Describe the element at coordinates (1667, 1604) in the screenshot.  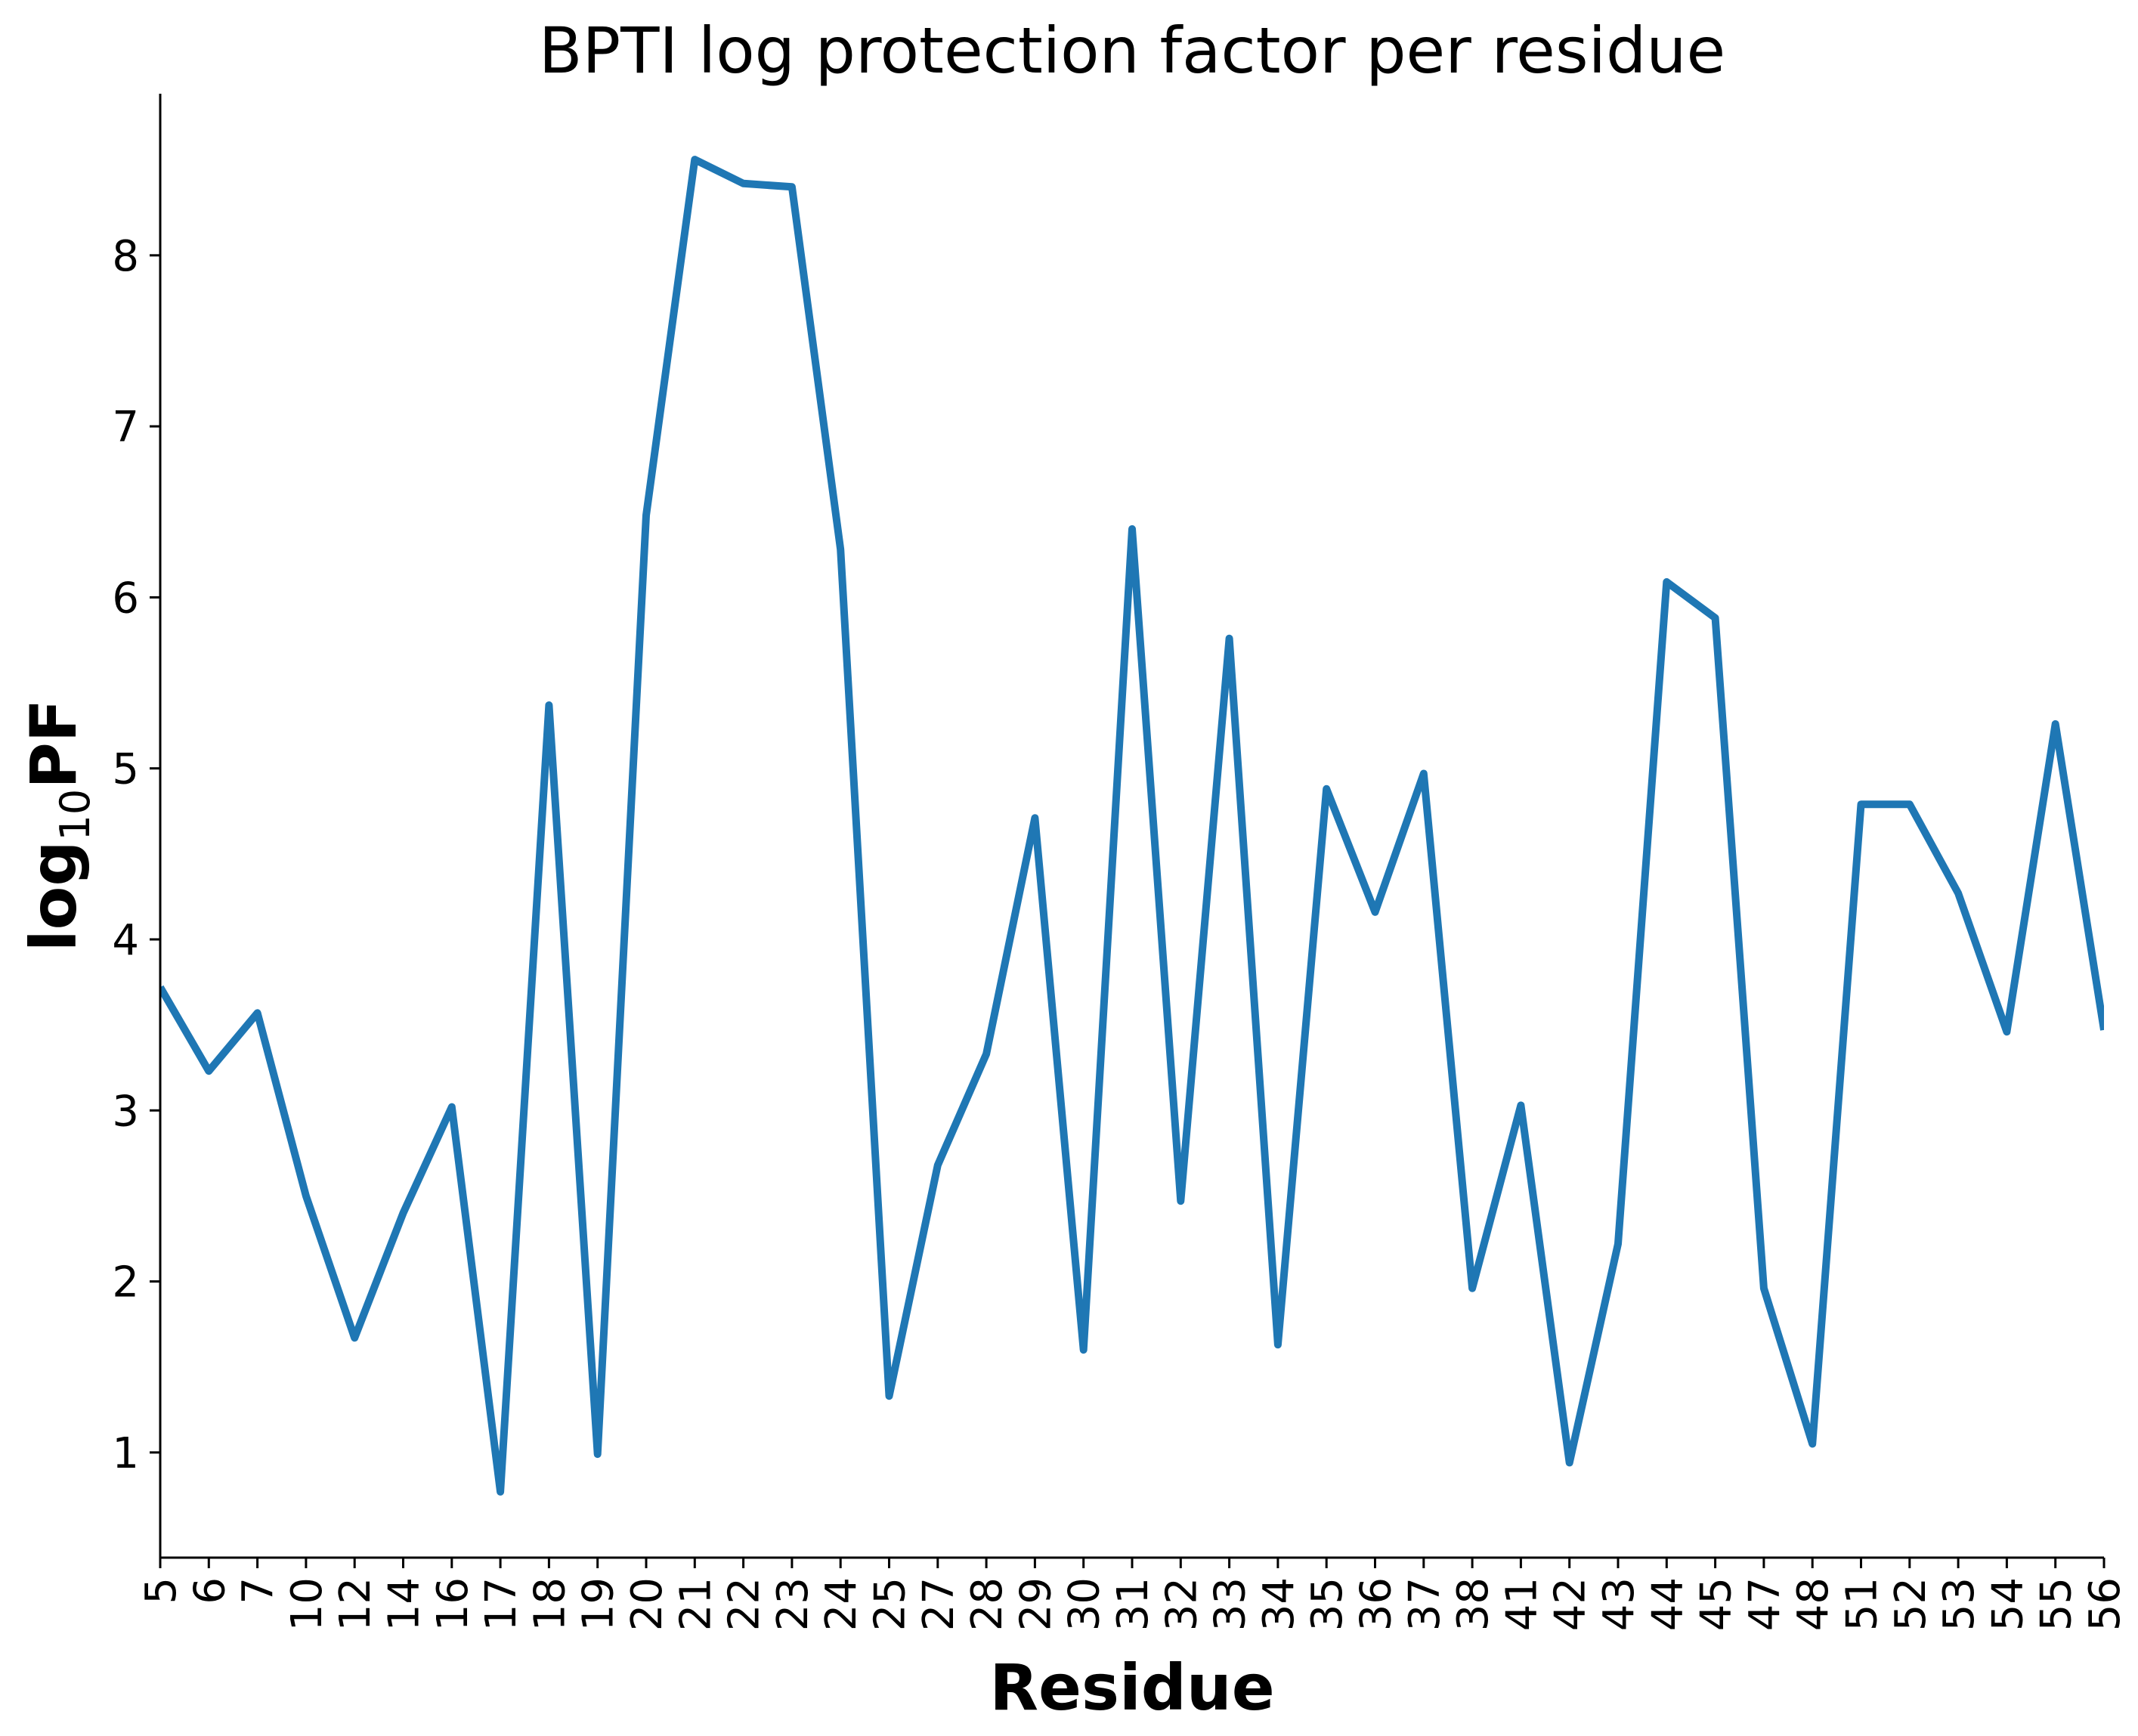
I see `x-tick-label: 44` at that location.